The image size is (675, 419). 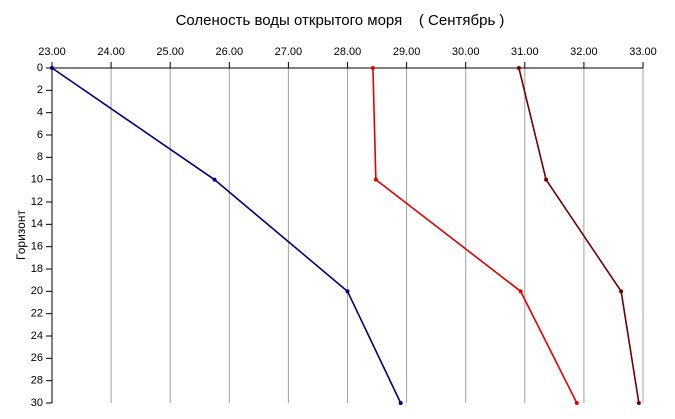 I want to click on x-tick-label: 24.00, so click(x=111, y=52).